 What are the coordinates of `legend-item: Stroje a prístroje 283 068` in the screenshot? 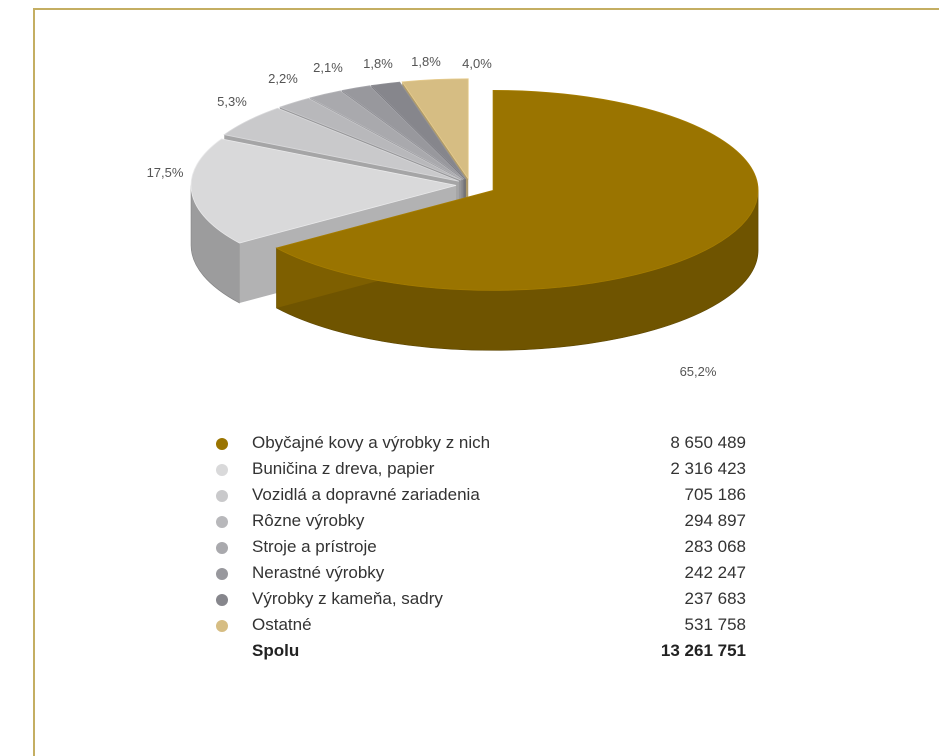 It's located at (480, 548).